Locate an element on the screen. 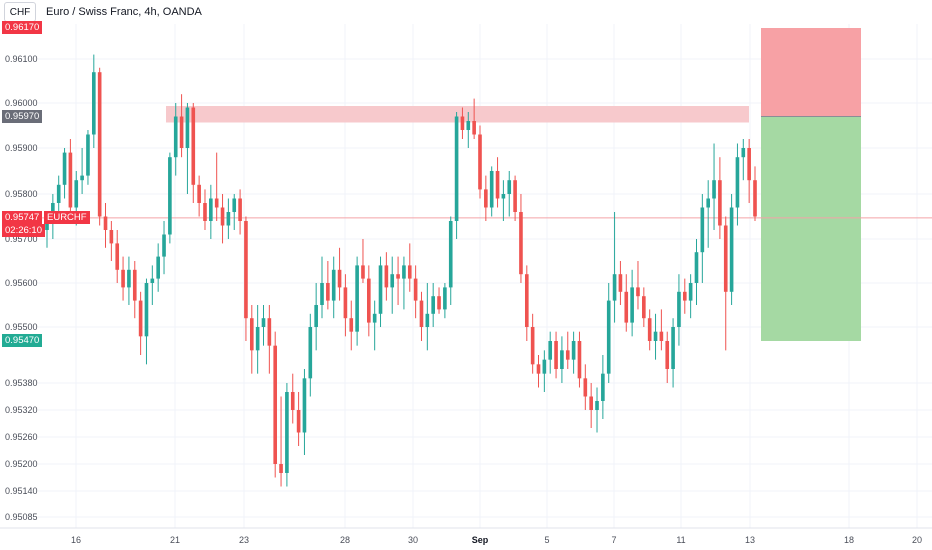 The height and width of the screenshot is (550, 932). y-tick-label: 0.95900 is located at coordinates (21, 148).